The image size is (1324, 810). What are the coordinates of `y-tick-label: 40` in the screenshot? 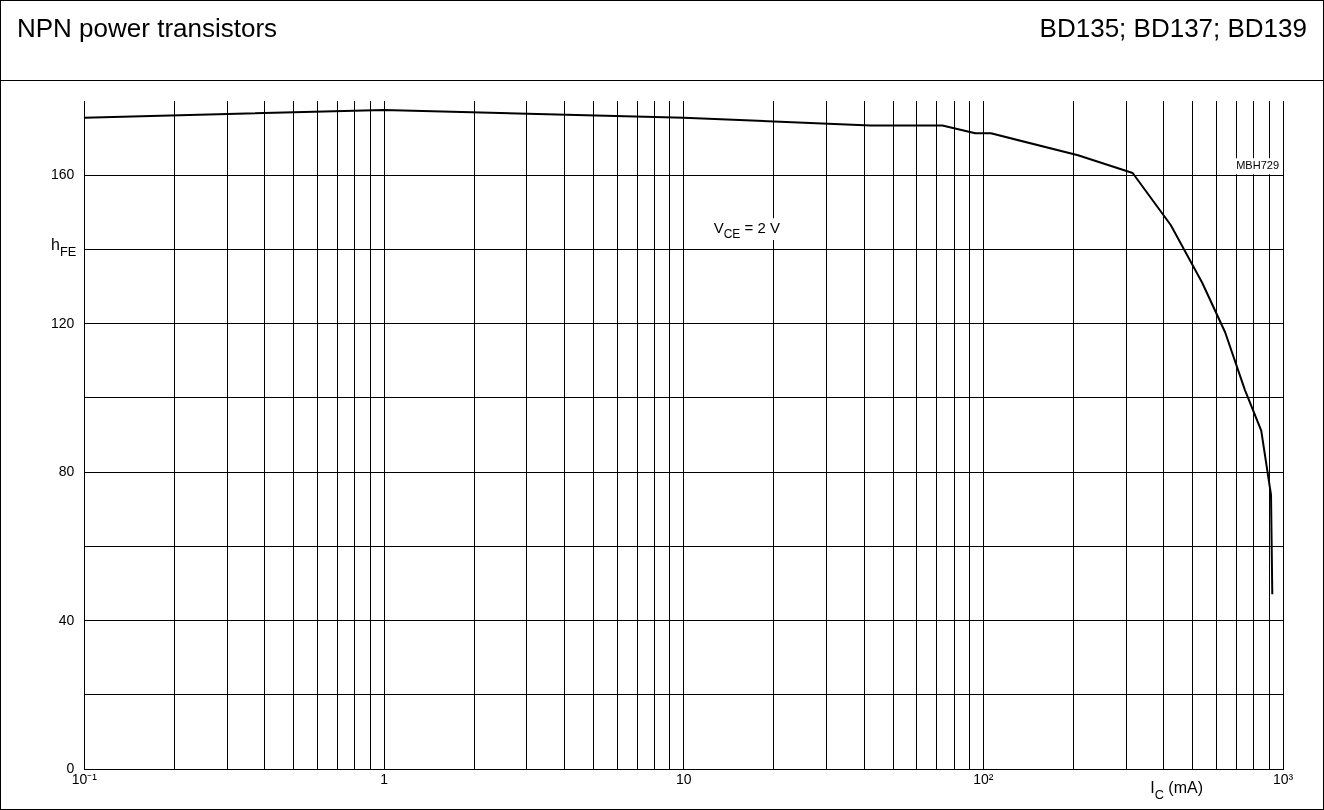 It's located at (66, 619).